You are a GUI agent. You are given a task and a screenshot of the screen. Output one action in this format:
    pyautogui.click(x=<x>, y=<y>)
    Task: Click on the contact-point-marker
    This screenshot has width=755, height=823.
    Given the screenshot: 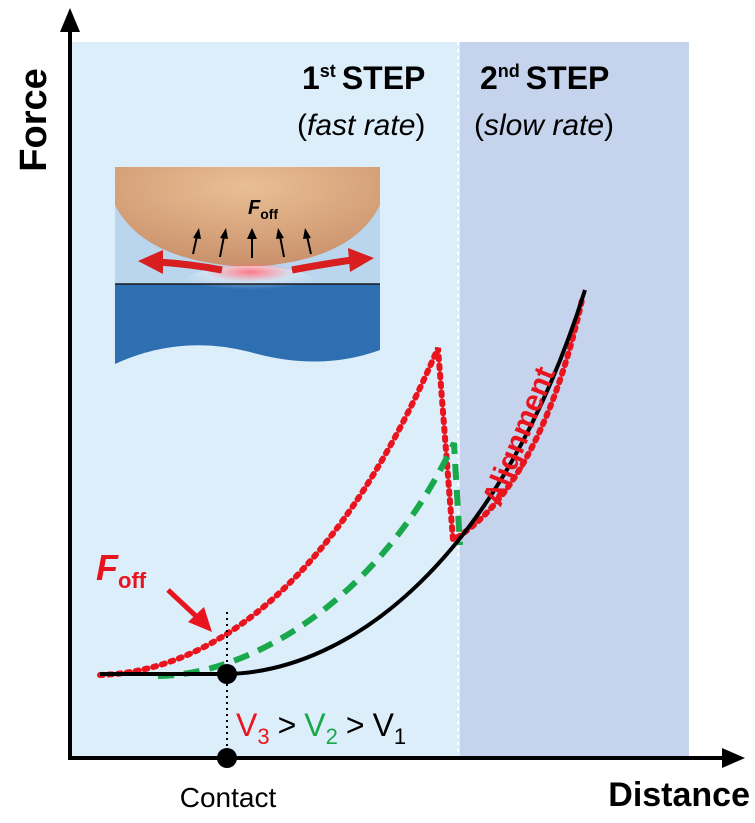 What is the action you would take?
    pyautogui.click(x=227, y=674)
    